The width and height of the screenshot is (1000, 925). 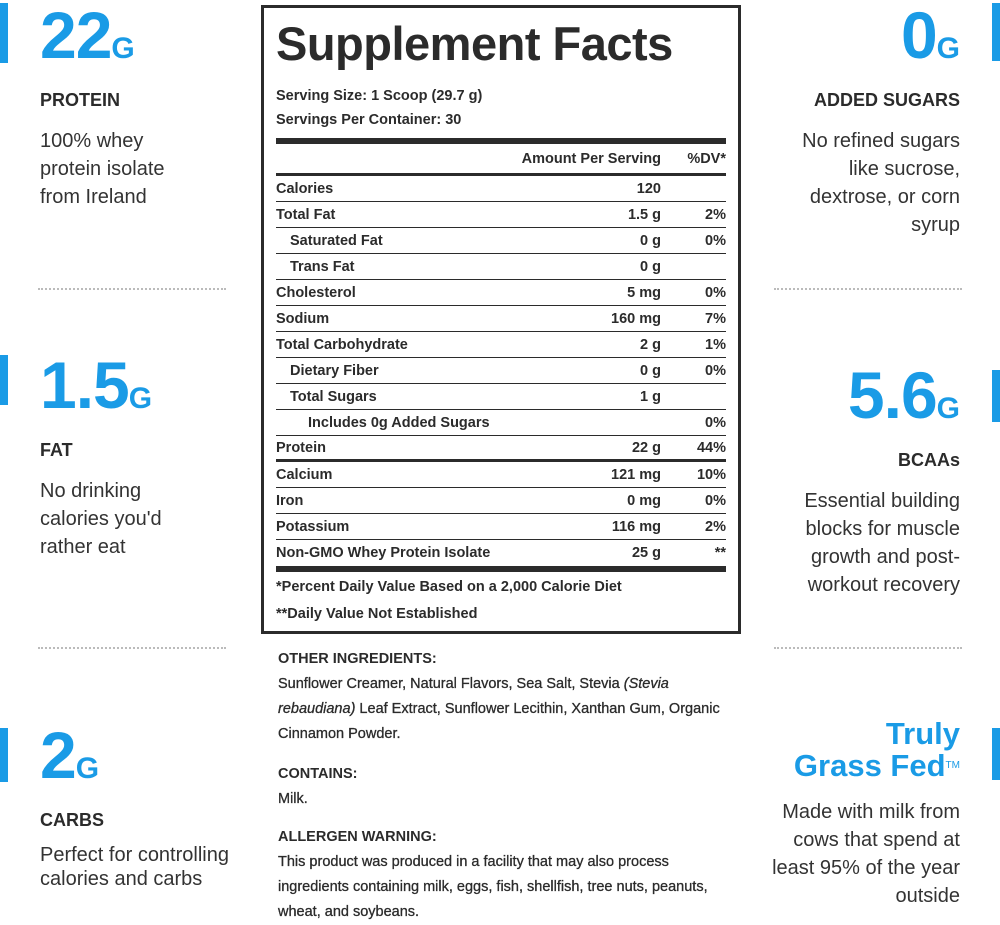 I want to click on nutrient-dv: 44%, so click(x=711, y=447).